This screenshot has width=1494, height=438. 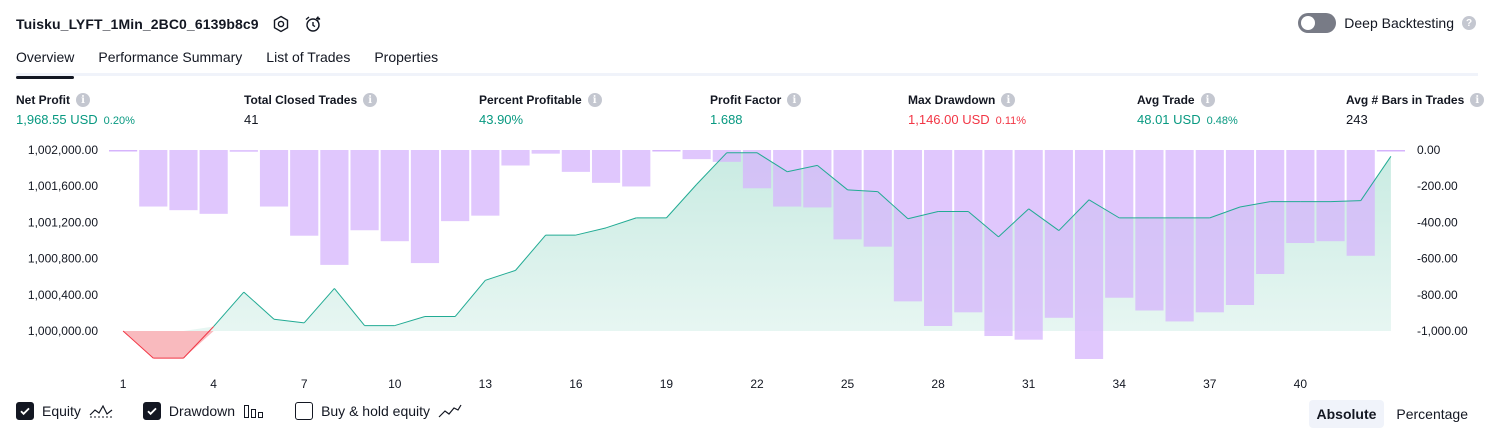 What do you see at coordinates (57, 119) in the screenshot?
I see `stat-value: 1,968.55 USD` at bounding box center [57, 119].